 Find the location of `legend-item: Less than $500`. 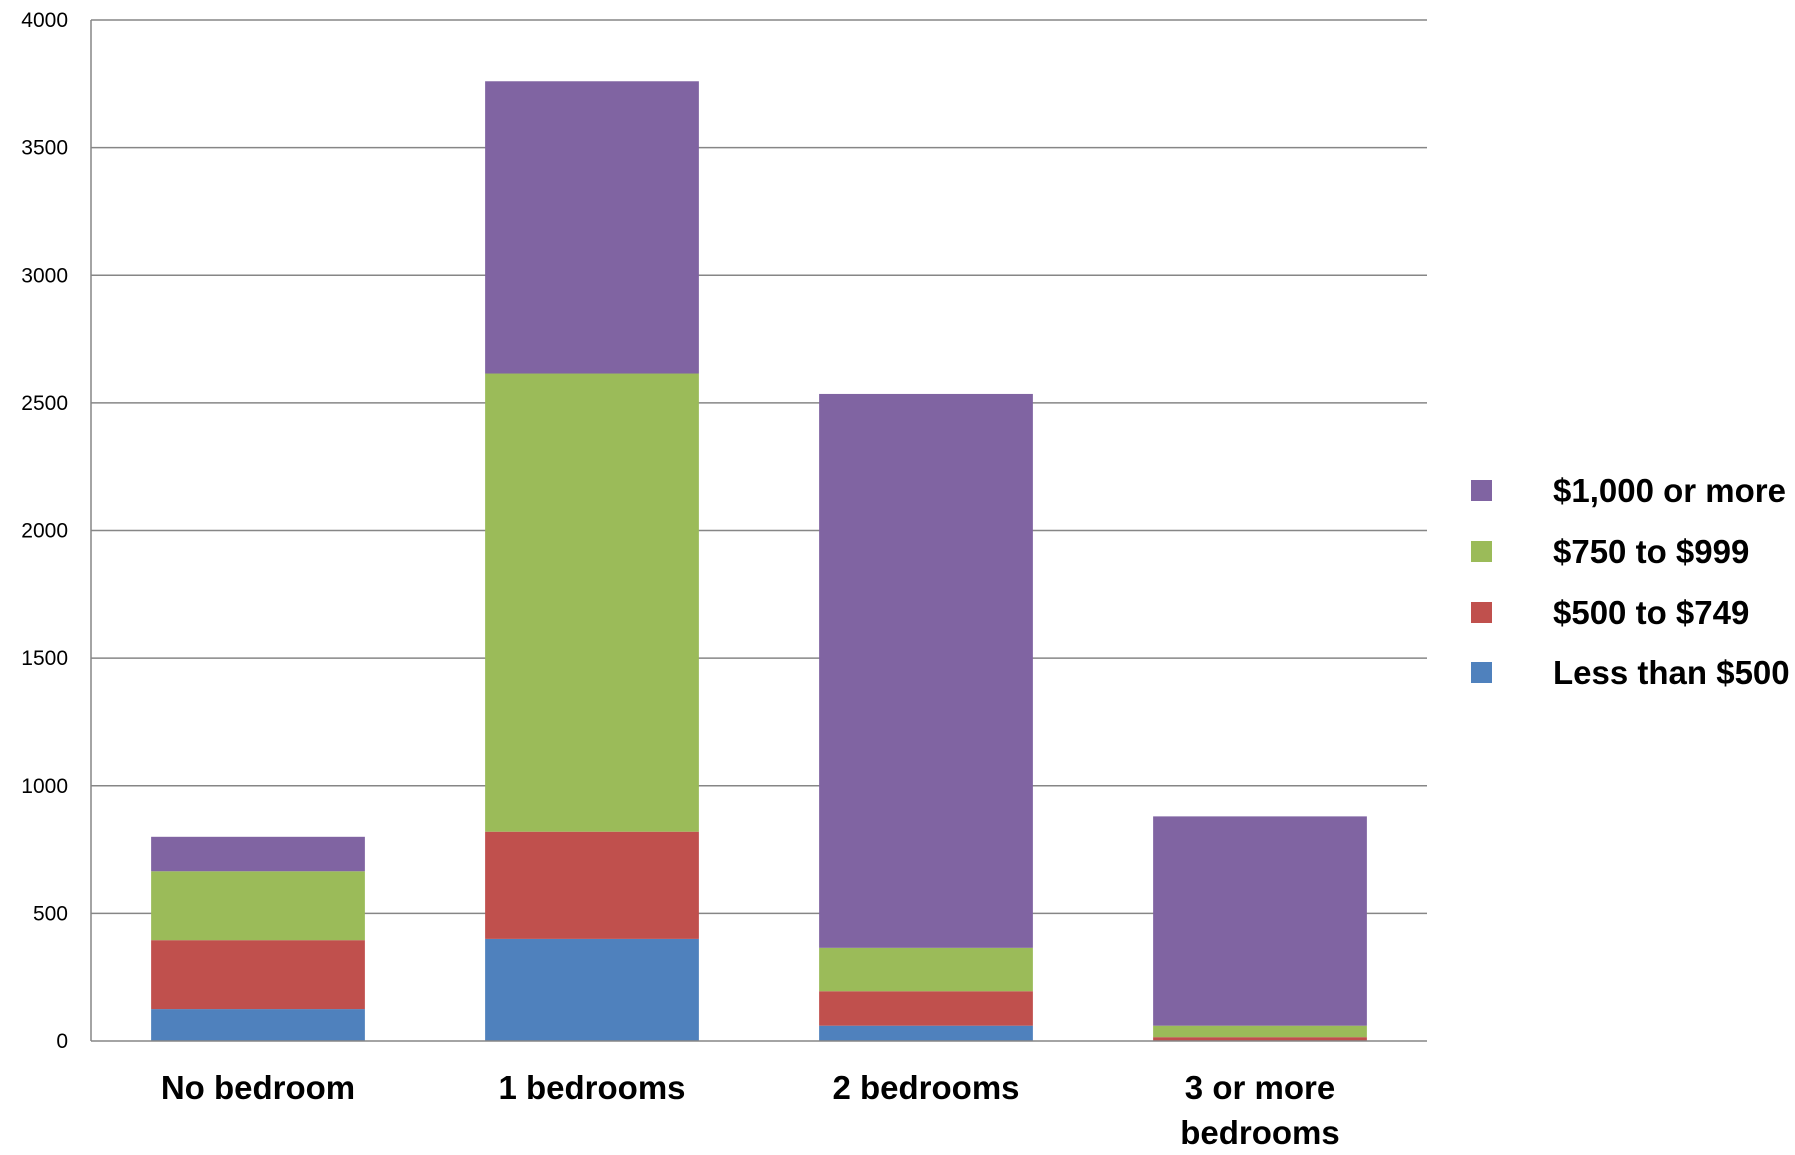

legend-item: Less than $500 is located at coordinates (1630, 672).